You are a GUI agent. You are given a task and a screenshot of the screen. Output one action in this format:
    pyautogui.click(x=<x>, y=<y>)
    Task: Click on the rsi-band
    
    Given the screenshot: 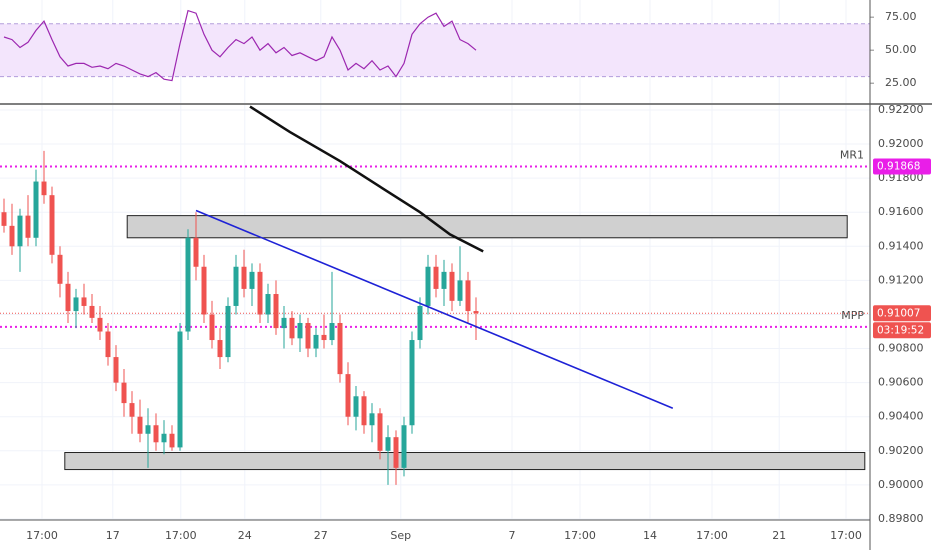 What is the action you would take?
    pyautogui.click(x=435, y=50)
    